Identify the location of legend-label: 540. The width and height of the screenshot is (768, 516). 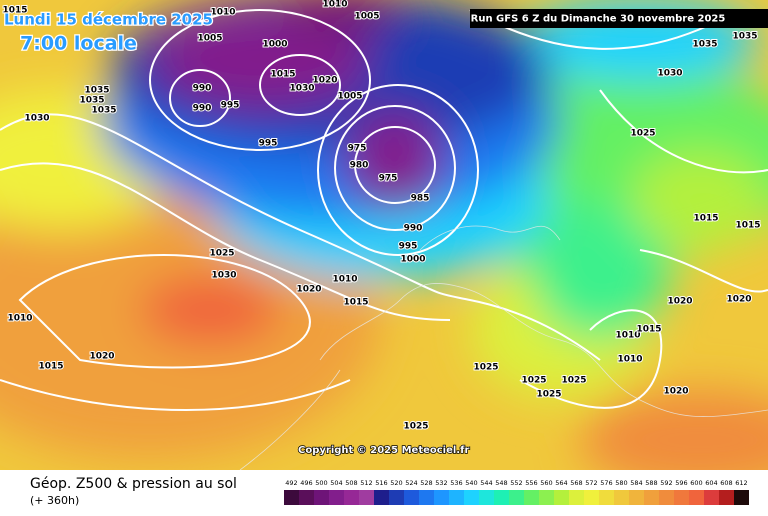
(471, 483).